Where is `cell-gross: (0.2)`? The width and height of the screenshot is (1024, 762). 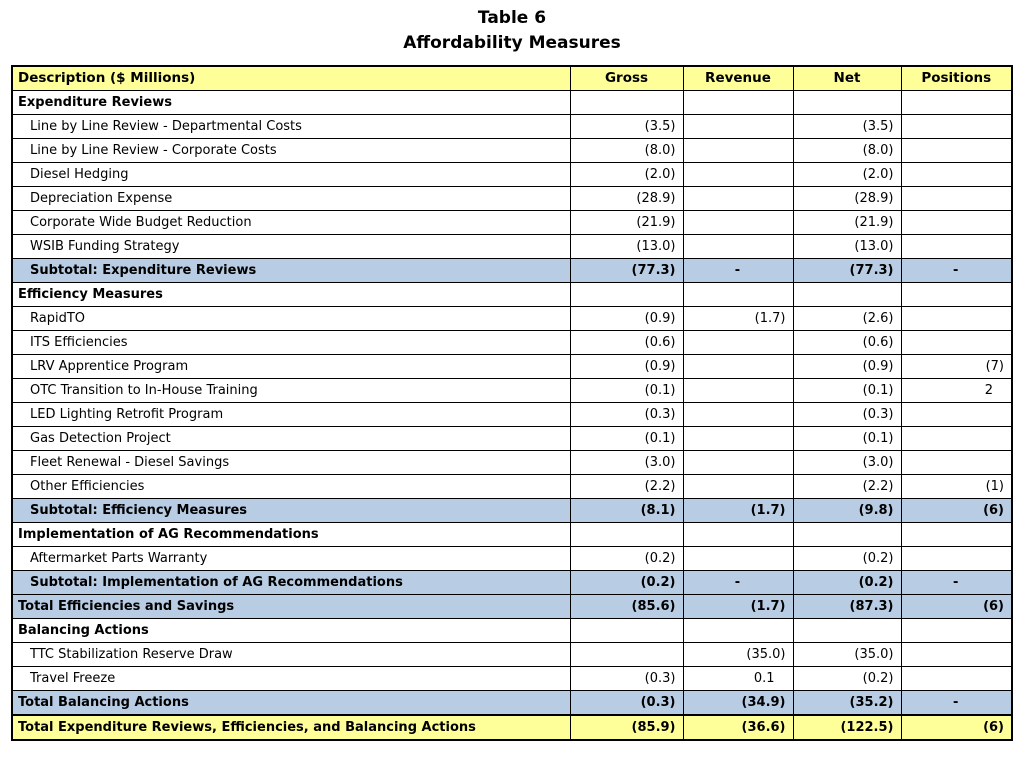 cell-gross: (0.2) is located at coordinates (626, 558).